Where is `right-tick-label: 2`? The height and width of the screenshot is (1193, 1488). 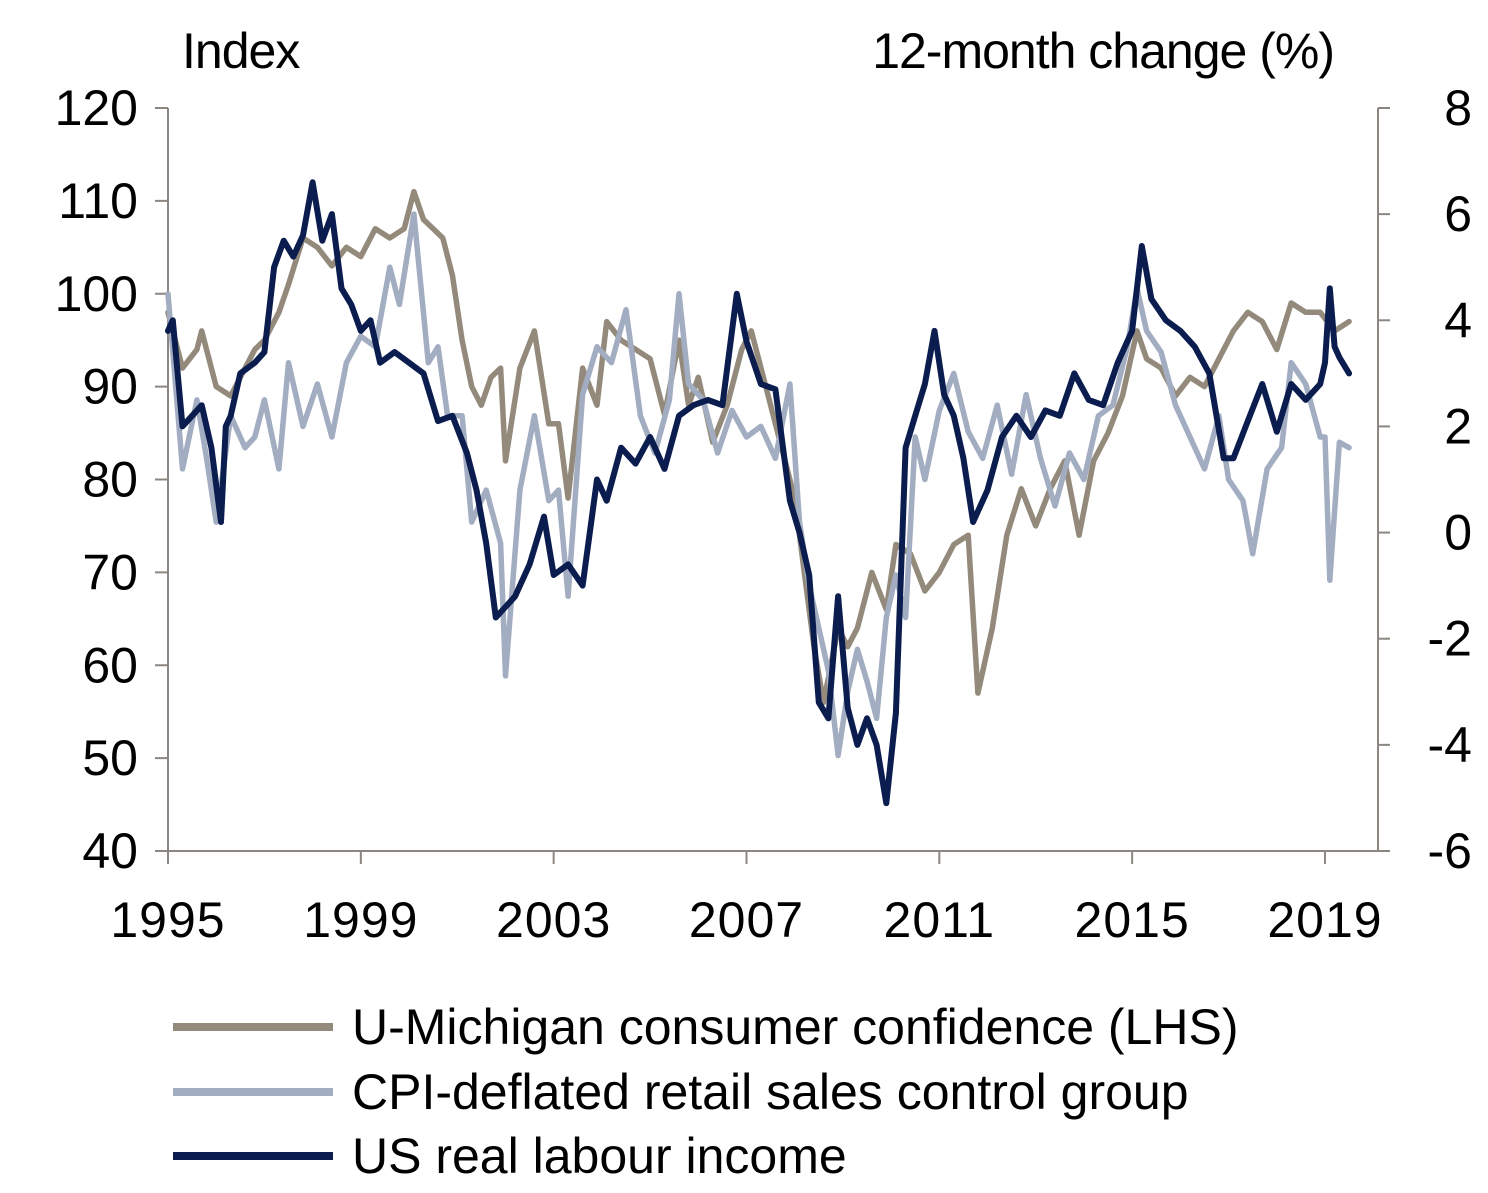 right-tick-label: 2 is located at coordinates (1458, 426).